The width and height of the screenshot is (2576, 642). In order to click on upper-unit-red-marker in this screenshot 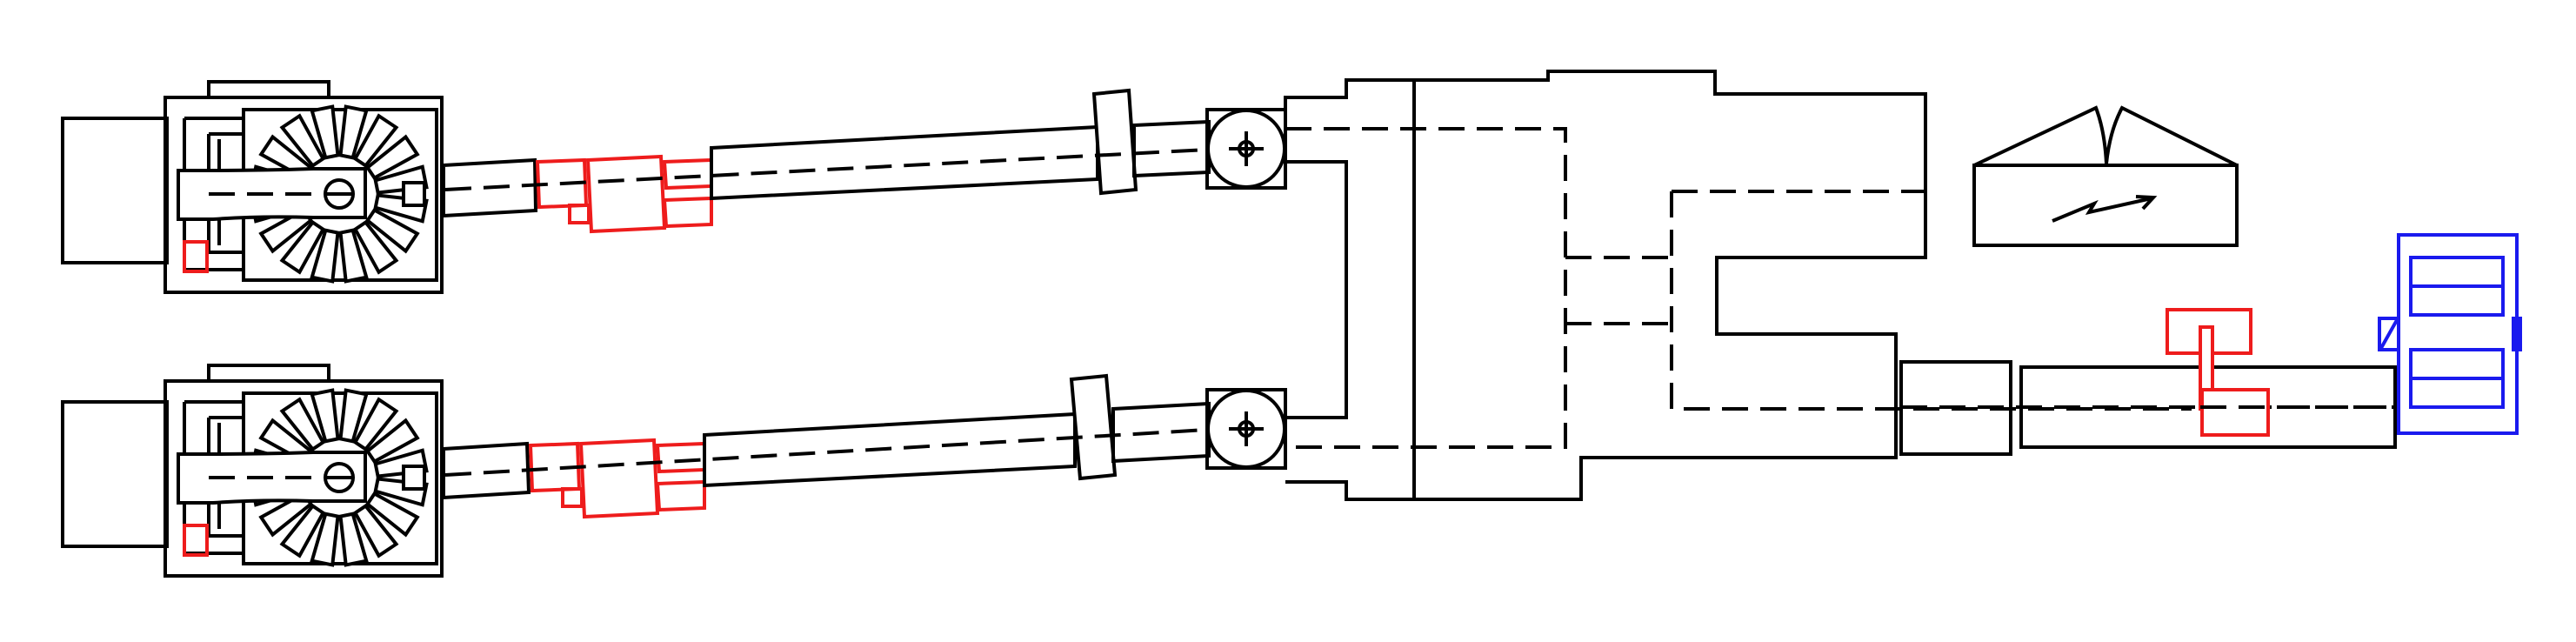, I will do `click(196, 256)`.